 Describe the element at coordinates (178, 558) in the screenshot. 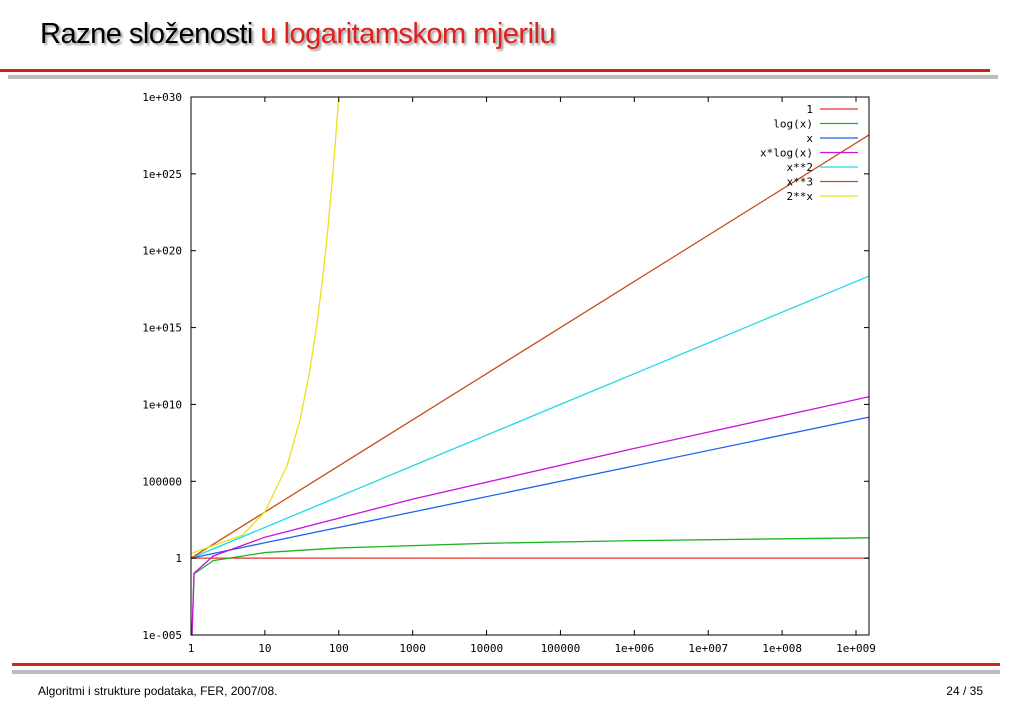

I see `y-tick-label: 1` at that location.